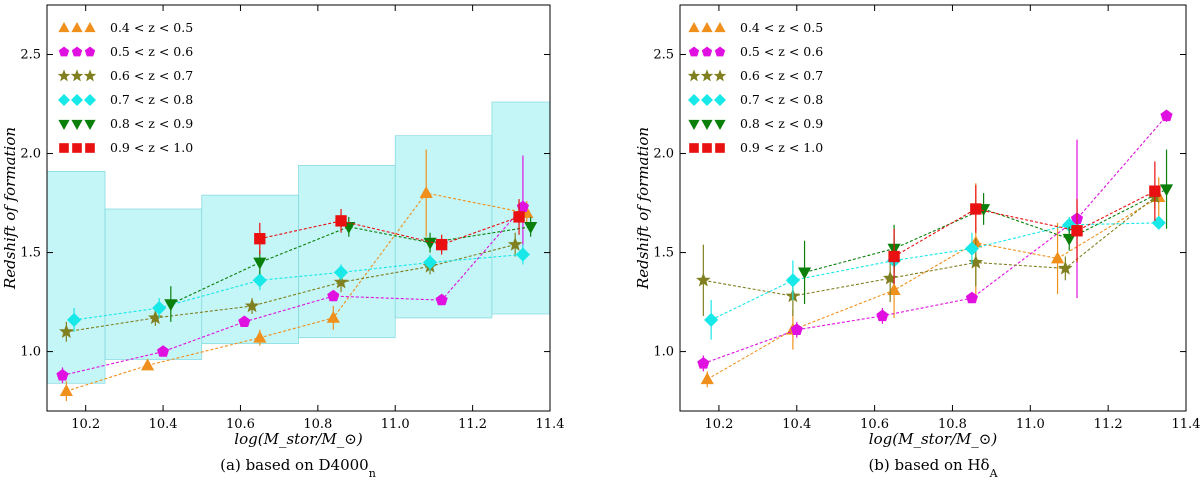 The image size is (1200, 488). Describe the element at coordinates (663, 154) in the screenshot. I see `y-tick-label: 2.0` at that location.